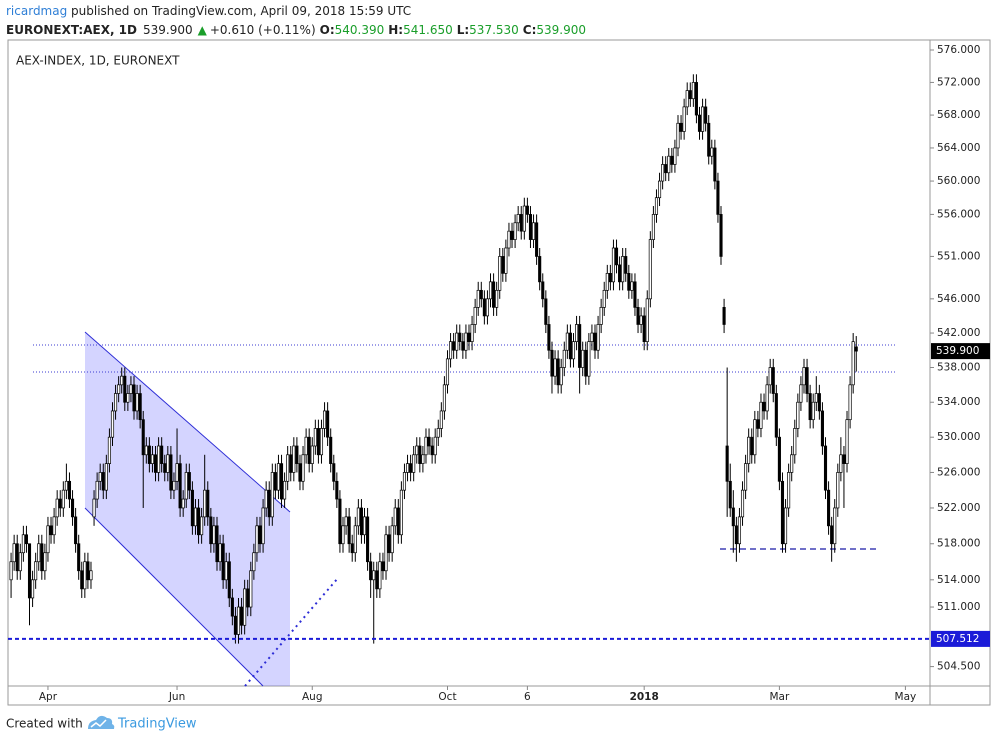  Describe the element at coordinates (958, 148) in the screenshot. I see `y-tick-label: 564.000` at that location.